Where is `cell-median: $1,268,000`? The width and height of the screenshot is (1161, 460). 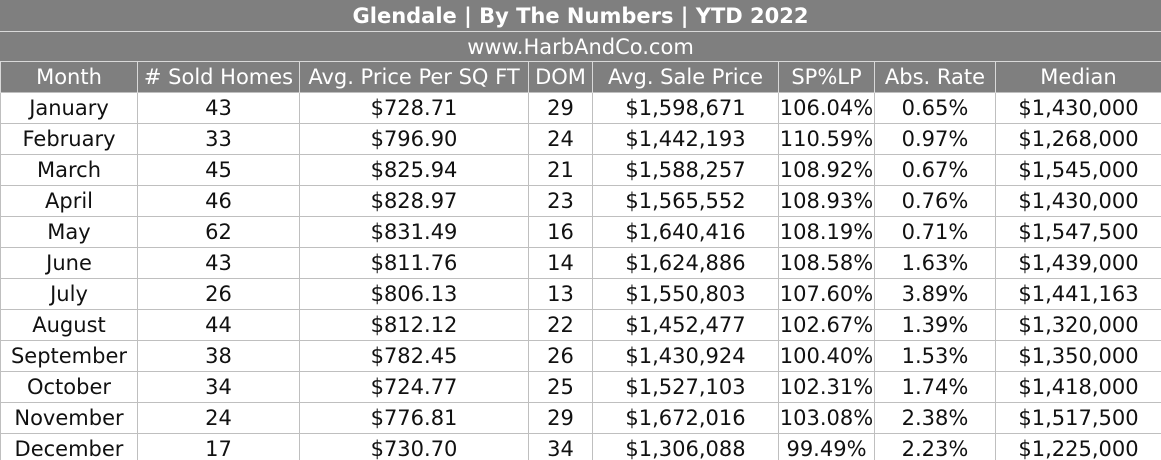
cell-median: $1,268,000 is located at coordinates (1078, 139).